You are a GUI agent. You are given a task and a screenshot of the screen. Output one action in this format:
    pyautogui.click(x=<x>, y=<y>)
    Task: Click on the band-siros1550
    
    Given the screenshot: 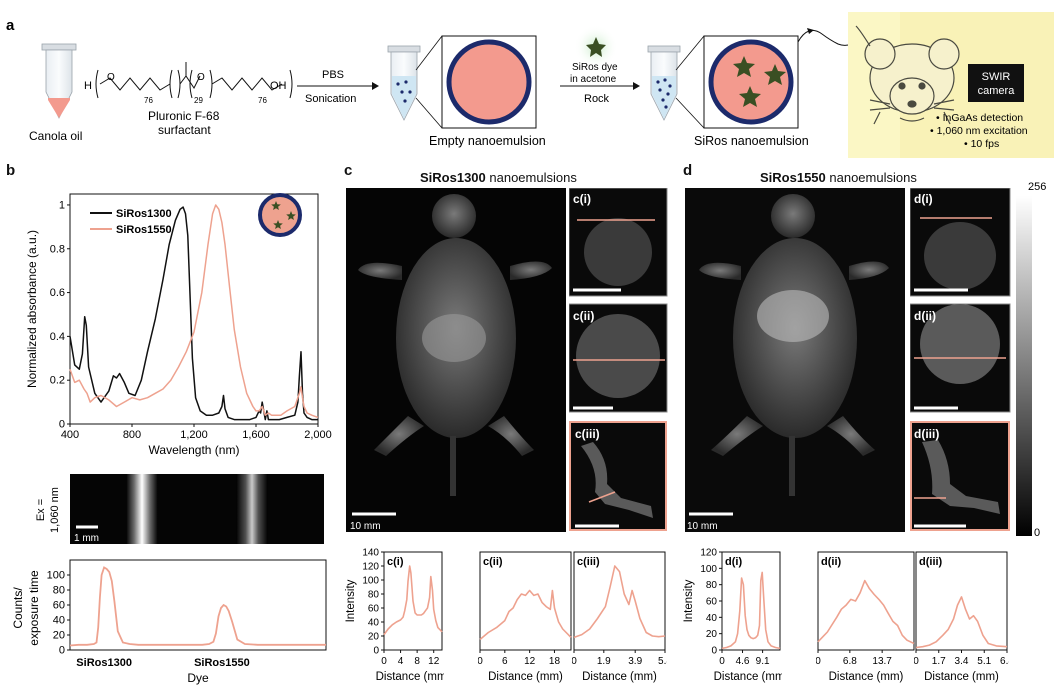 What is the action you would take?
    pyautogui.click(x=252, y=509)
    